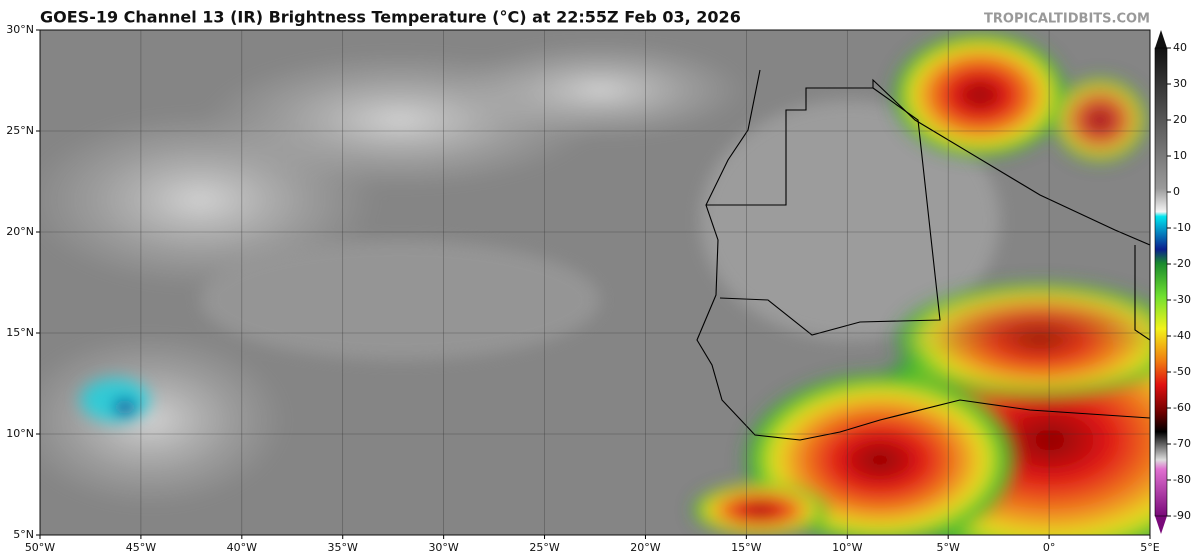 The width and height of the screenshot is (1200, 557). What do you see at coordinates (1067, 19) in the screenshot?
I see `credit: TROPICALTIDBITS.COM` at bounding box center [1067, 19].